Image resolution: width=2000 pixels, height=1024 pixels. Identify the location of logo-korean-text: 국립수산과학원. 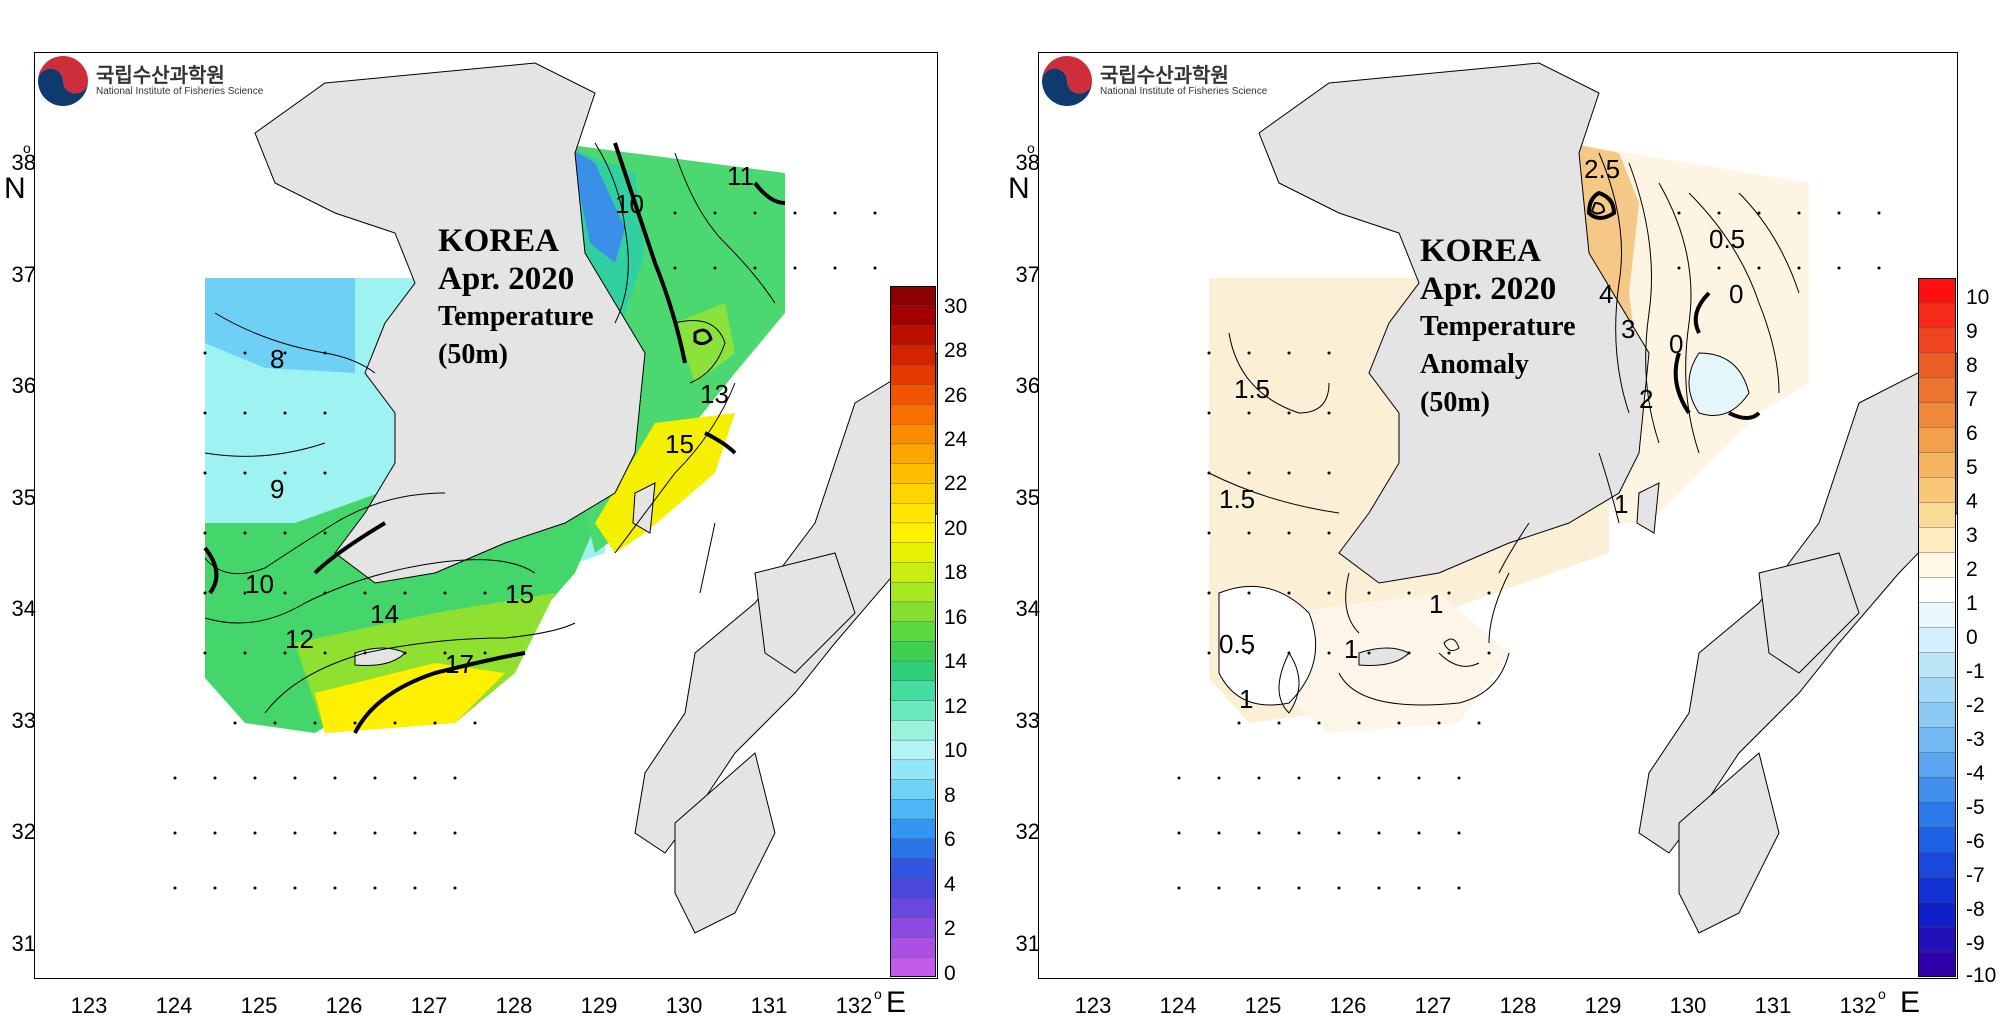
(1164, 75).